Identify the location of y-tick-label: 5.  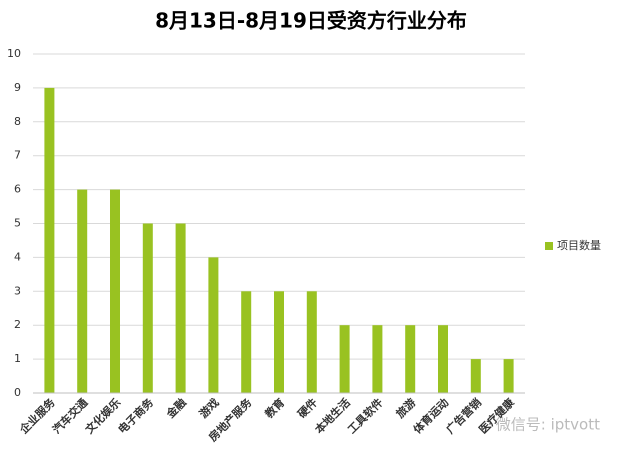
(17, 223).